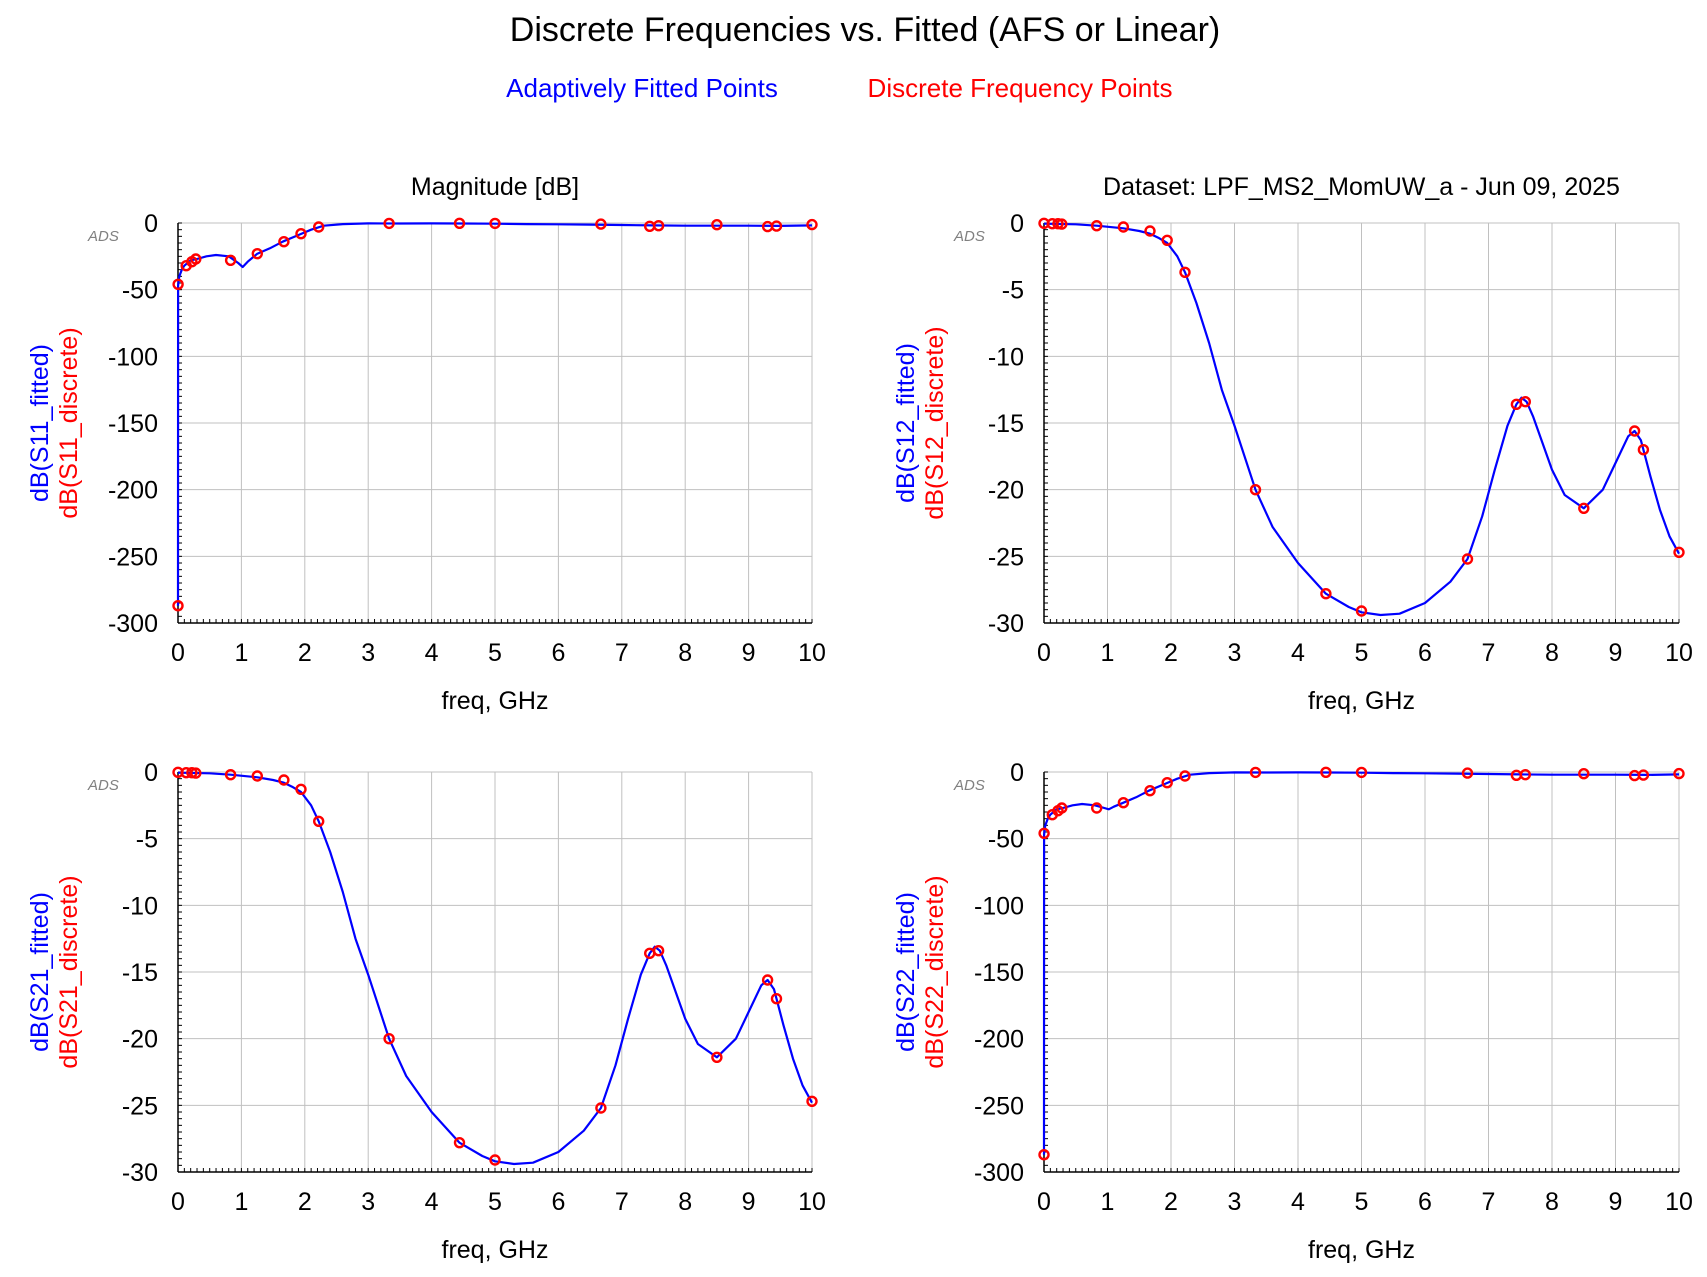  Describe the element at coordinates (812, 1202) in the screenshot. I see `x-tick-label: 10` at that location.